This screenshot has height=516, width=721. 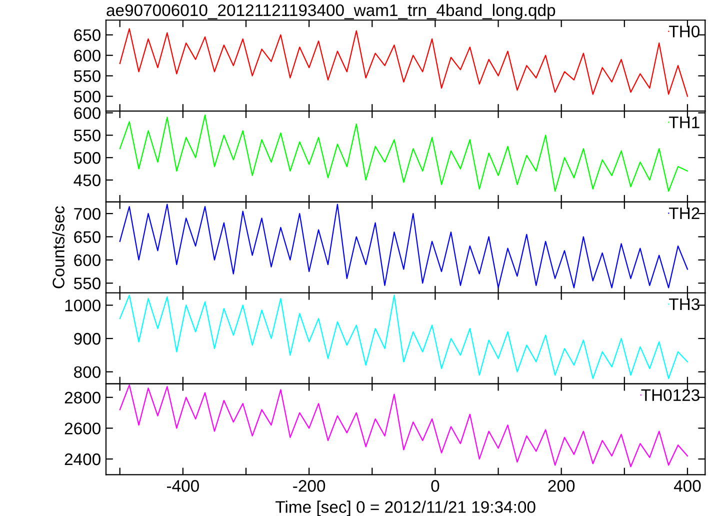 I want to click on y-tick-label: 2600, so click(x=82, y=428).